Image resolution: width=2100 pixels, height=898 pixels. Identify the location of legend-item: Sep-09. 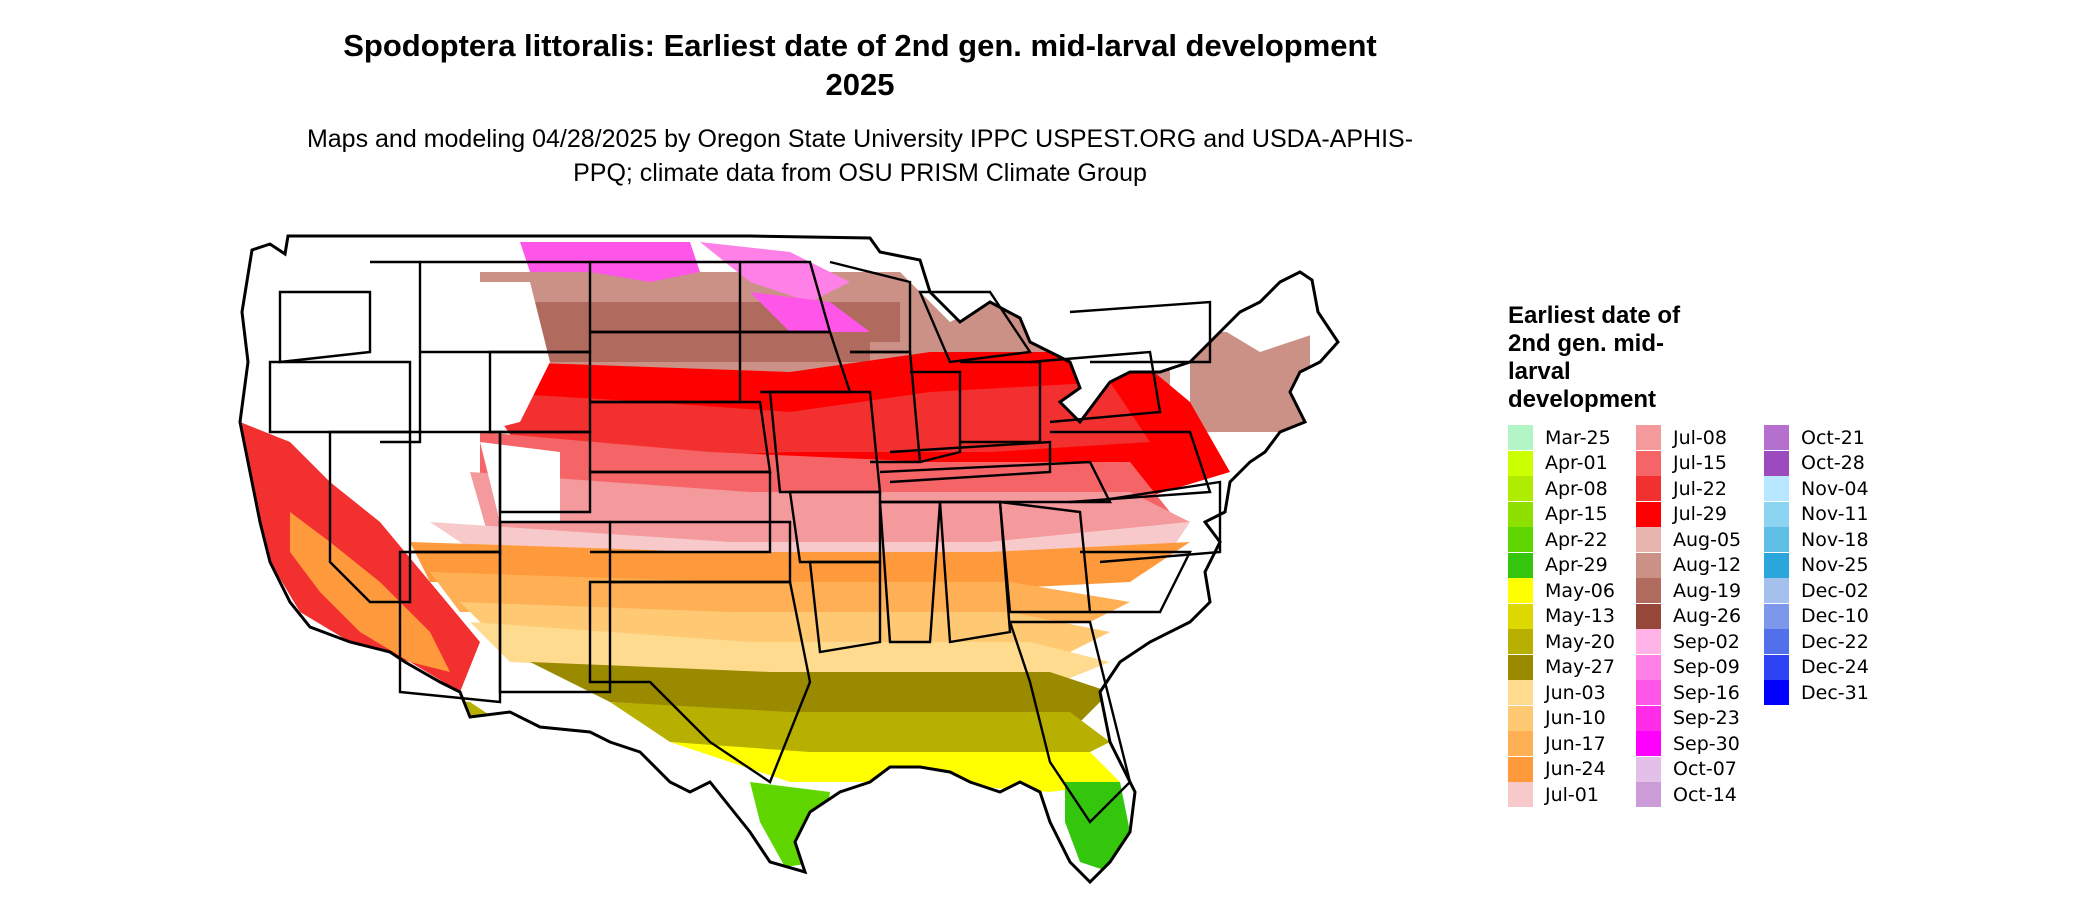
(1701, 667).